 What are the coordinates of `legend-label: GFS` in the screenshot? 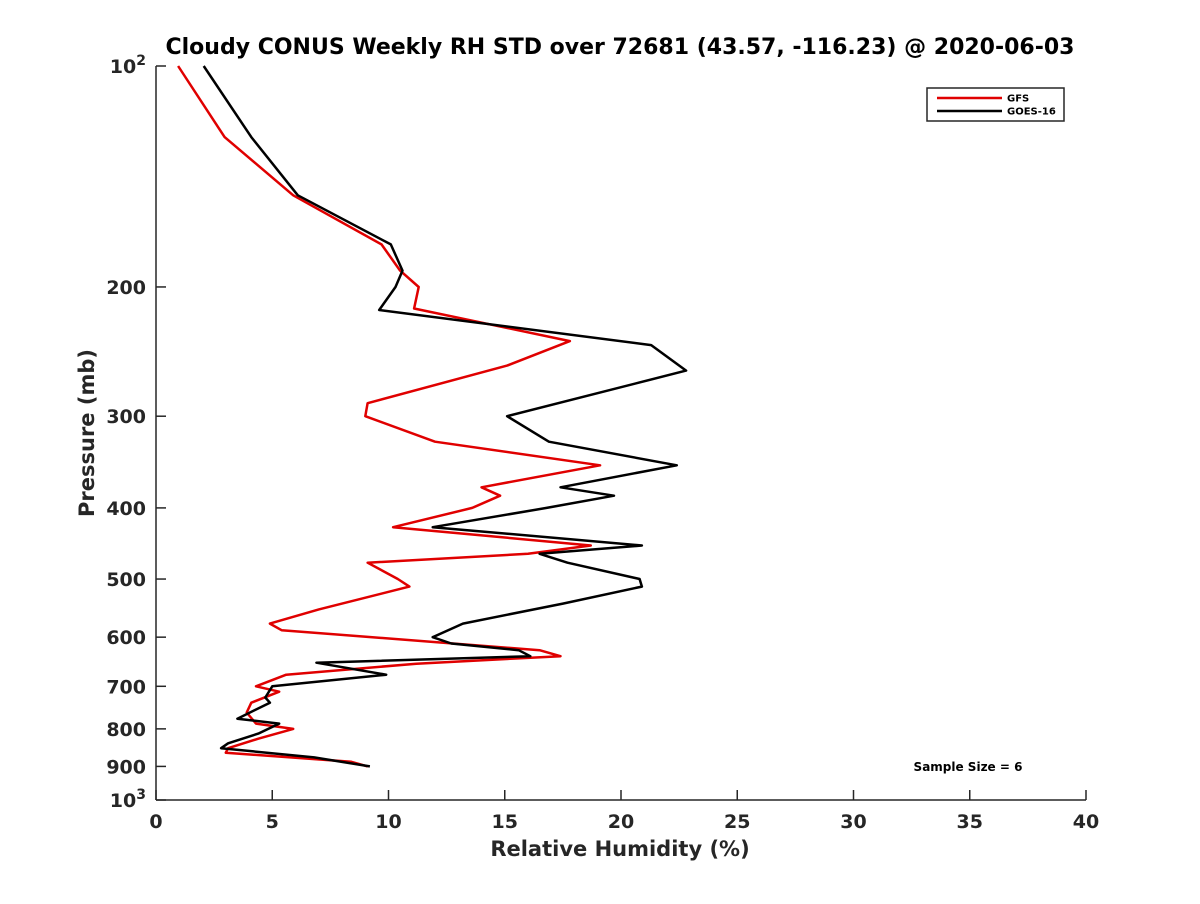 It's located at (1018, 99).